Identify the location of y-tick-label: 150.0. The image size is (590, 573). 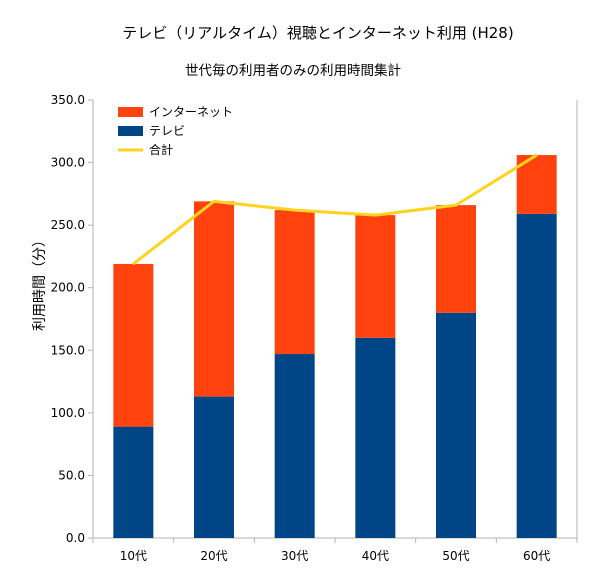
(68, 350).